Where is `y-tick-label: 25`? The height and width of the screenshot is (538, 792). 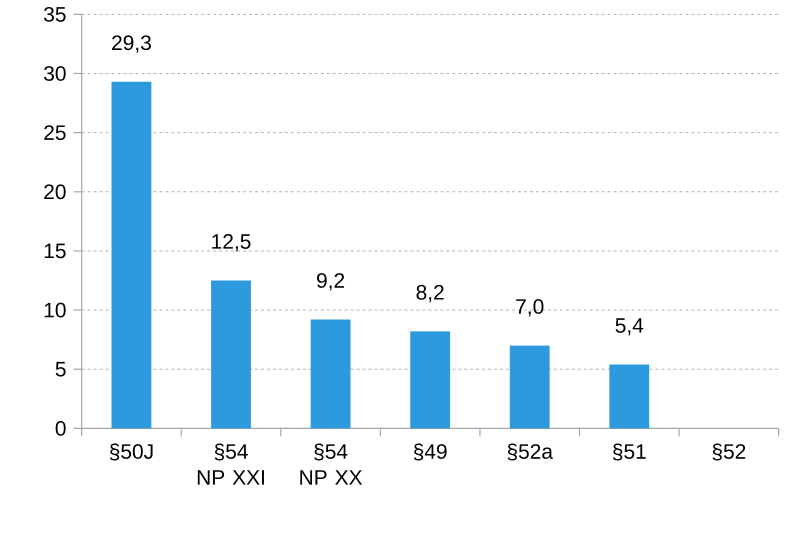 y-tick-label: 25 is located at coordinates (55, 132).